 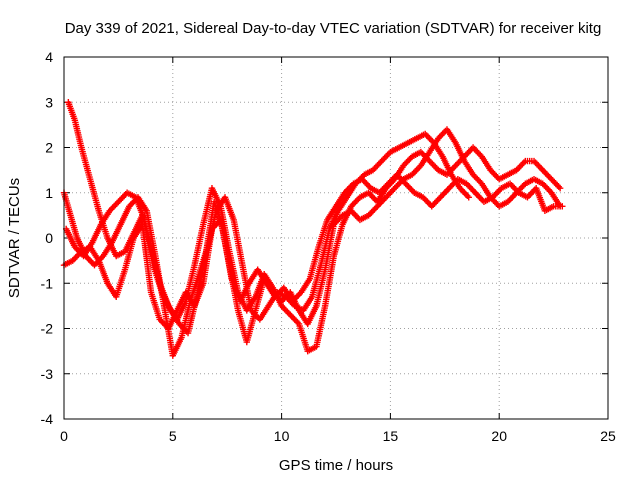 What do you see at coordinates (49, 193) in the screenshot?
I see `y-tick-label: 1` at bounding box center [49, 193].